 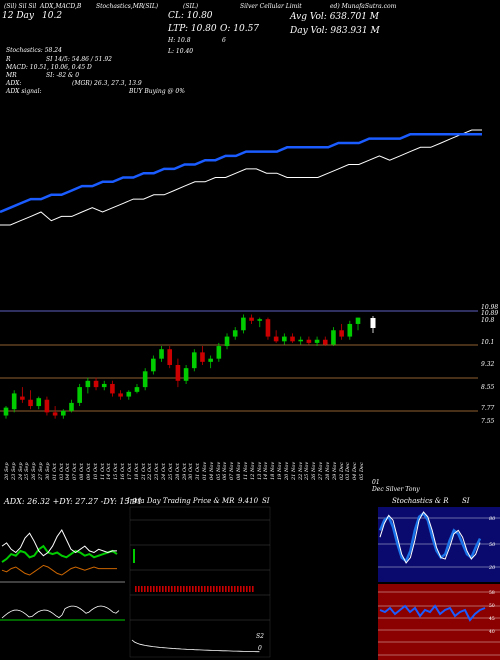 What do you see at coordinates (211, 470) in the screenshot?
I see `x-date-label: 04 Nov` at bounding box center [211, 470].